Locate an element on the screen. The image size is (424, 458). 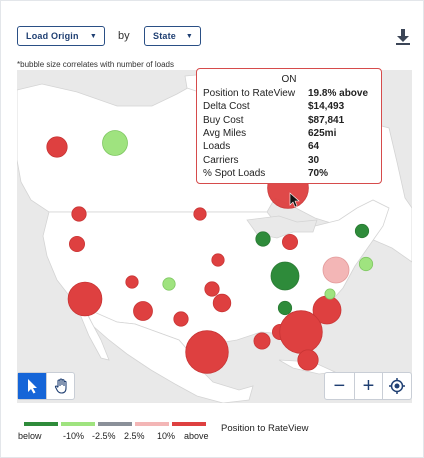
zoom-out-button: − is located at coordinates (339, 386).